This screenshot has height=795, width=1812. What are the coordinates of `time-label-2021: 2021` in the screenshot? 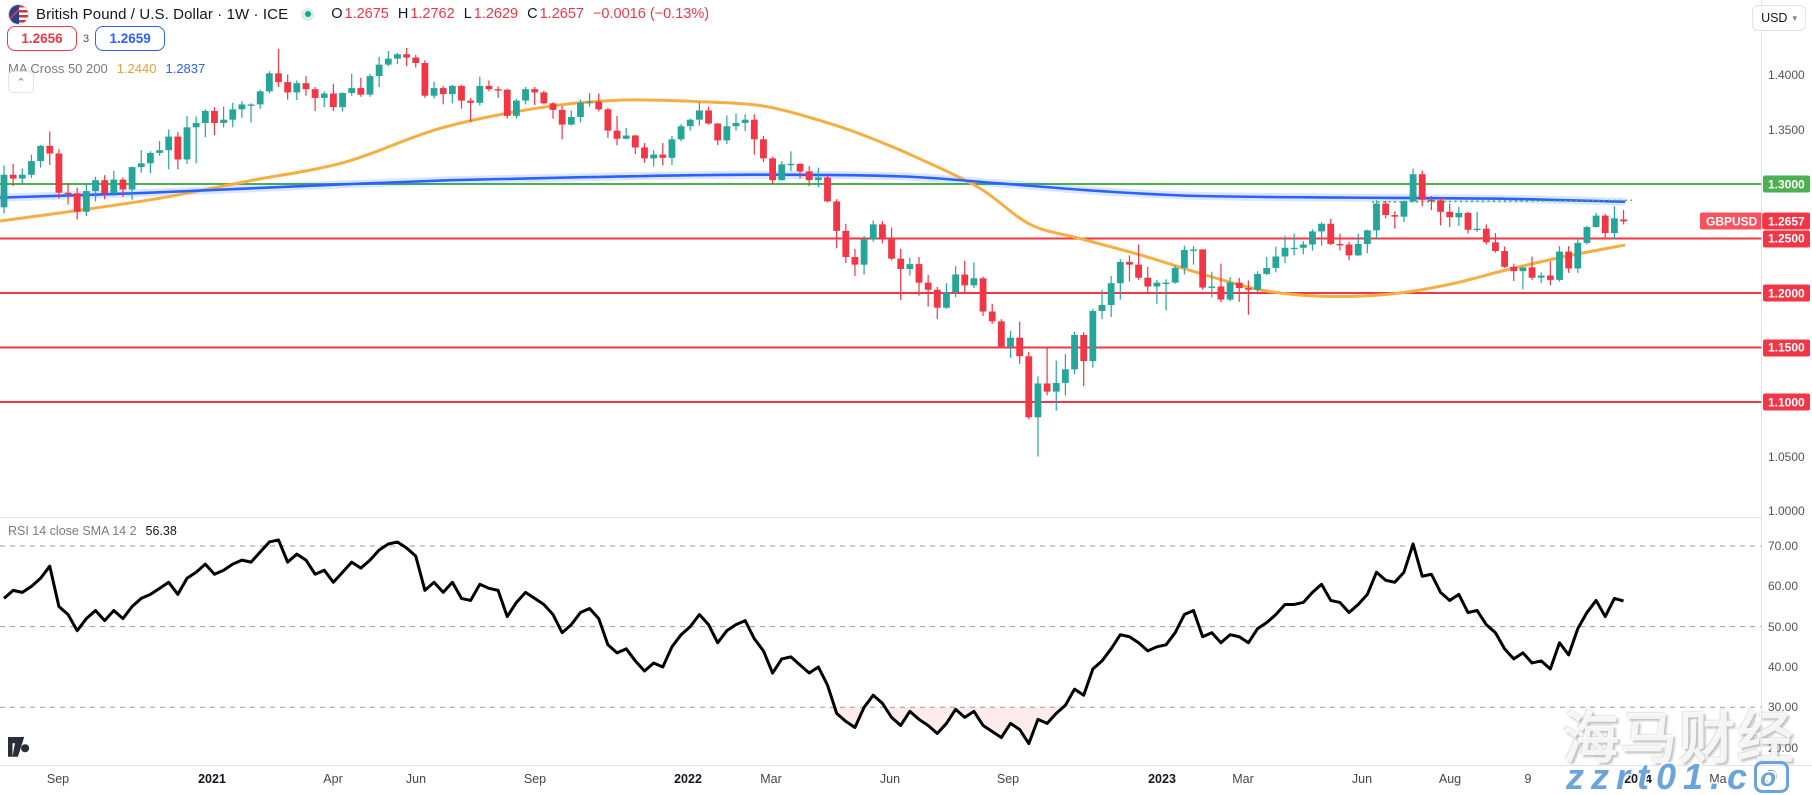 It's located at (212, 779).